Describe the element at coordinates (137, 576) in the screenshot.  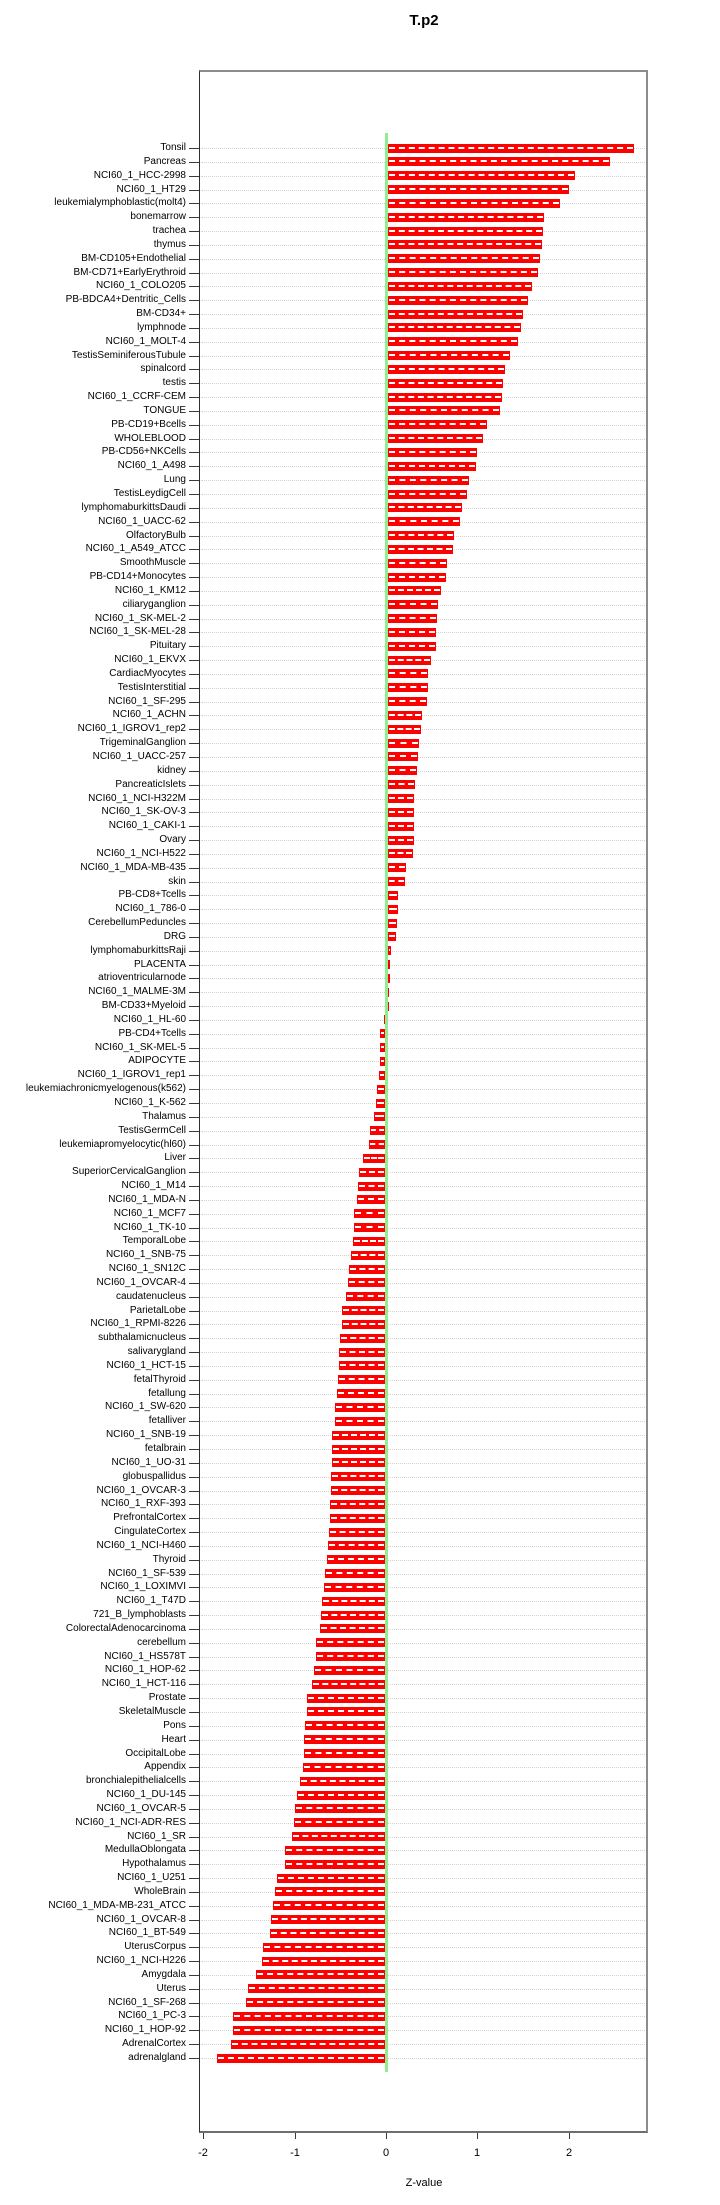
I see `row-label: PB-CD14+Monocytes` at that location.